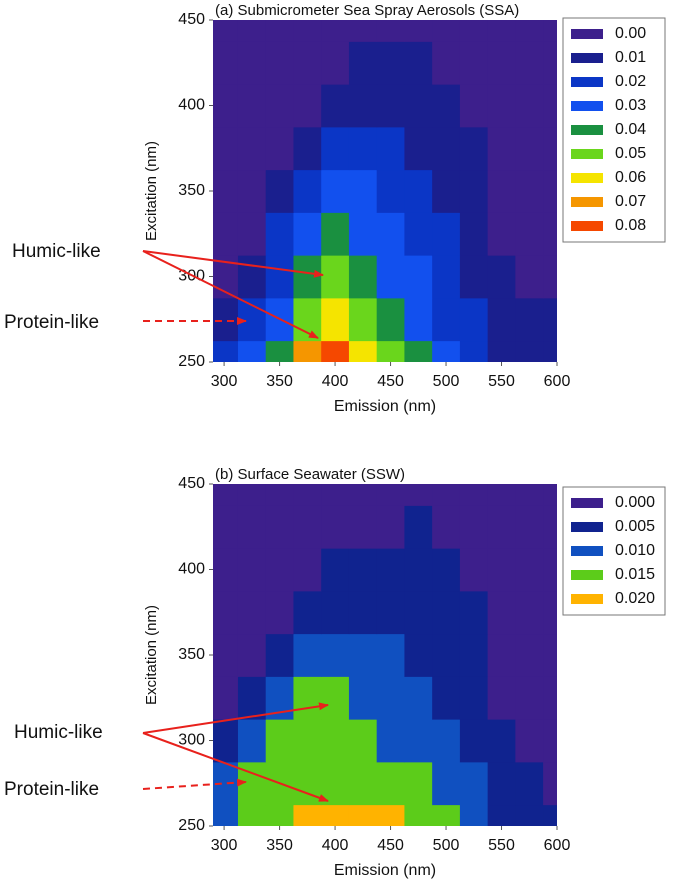 Image resolution: width=685 pixels, height=891 pixels. What do you see at coordinates (630, 129) in the screenshot?
I see `legend-label: 0.04` at bounding box center [630, 129].